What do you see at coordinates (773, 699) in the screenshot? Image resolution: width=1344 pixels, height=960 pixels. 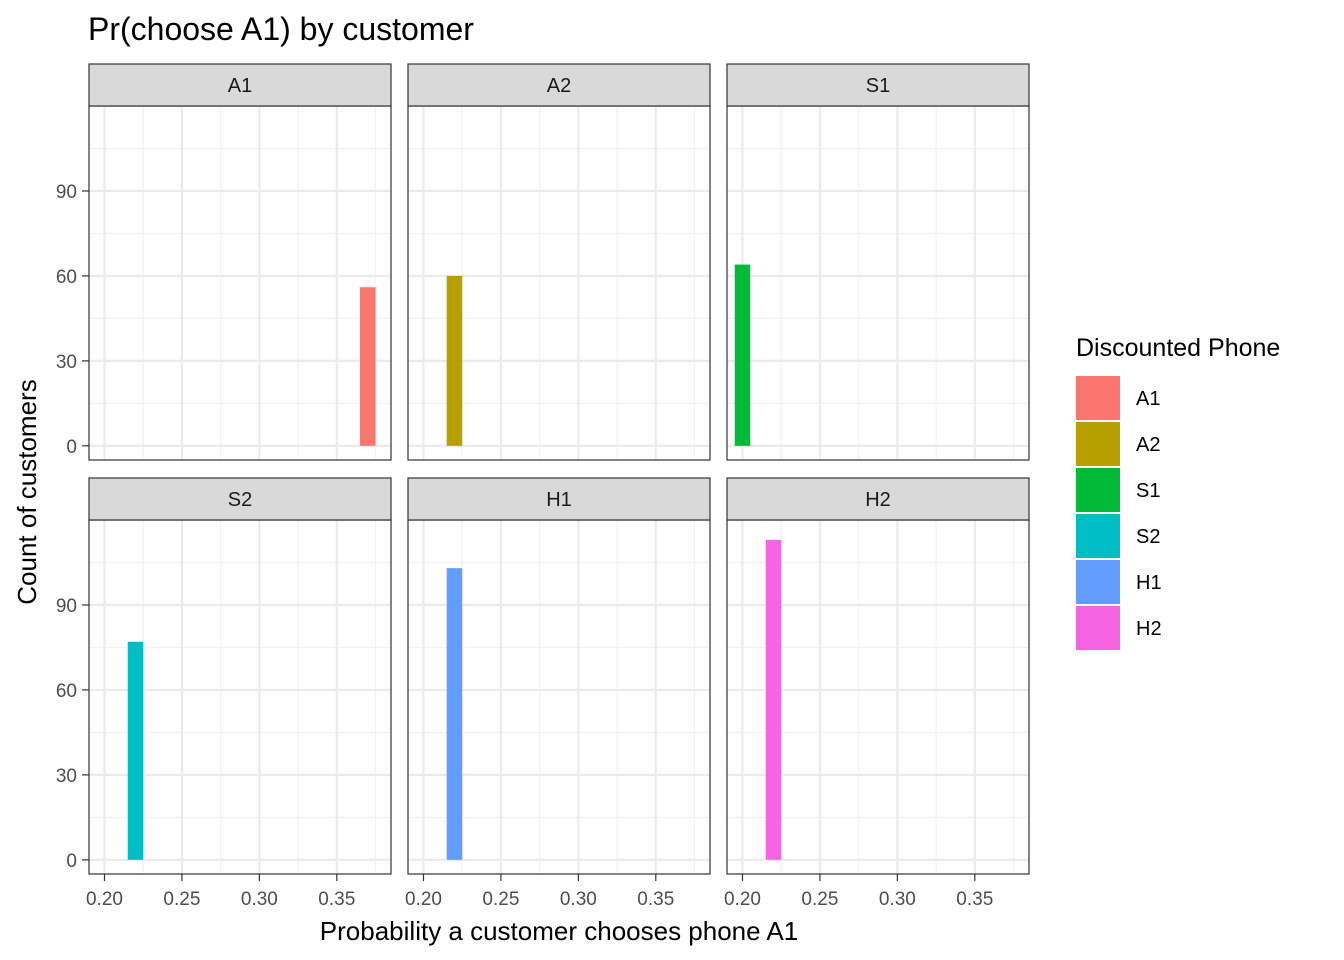 I see `bar-h2` at bounding box center [773, 699].